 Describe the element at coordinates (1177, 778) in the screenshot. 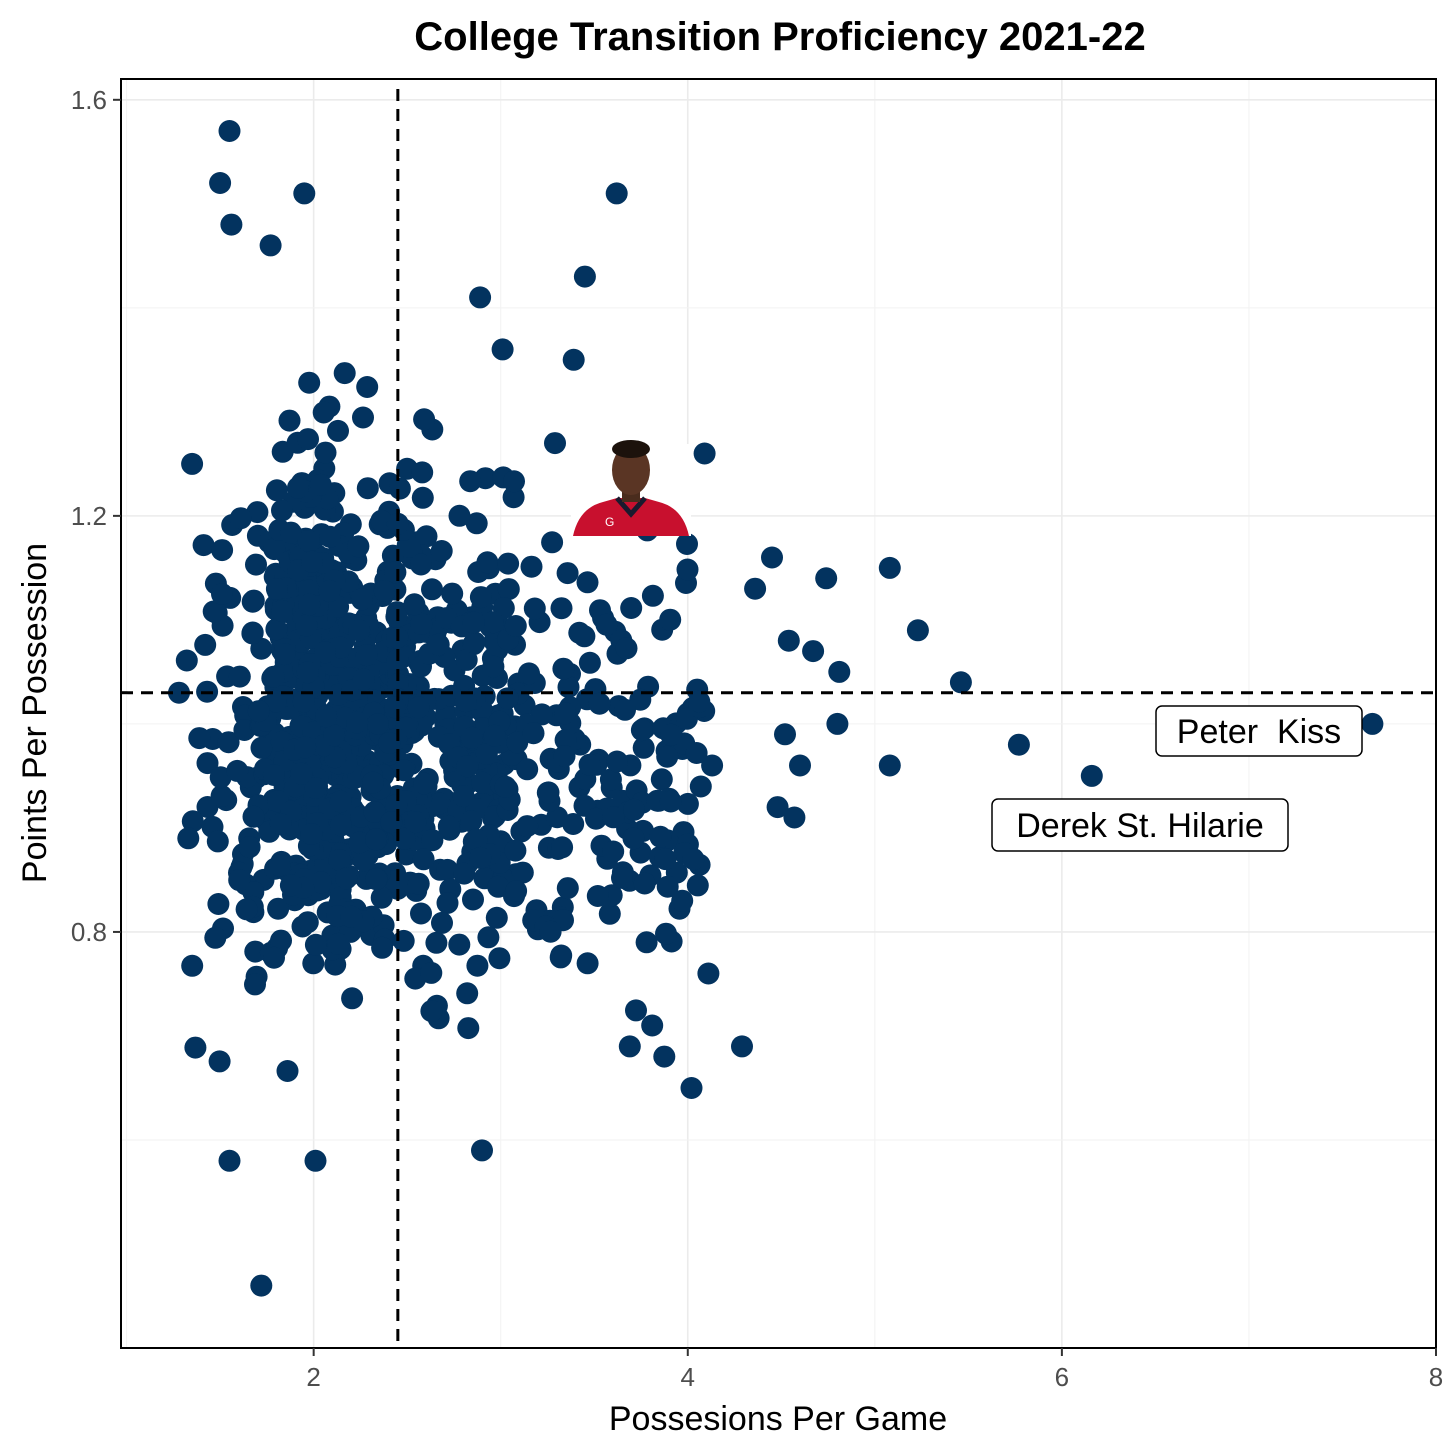

I see `point-labels: Peter Kiss Derek St. Hilarie` at that location.